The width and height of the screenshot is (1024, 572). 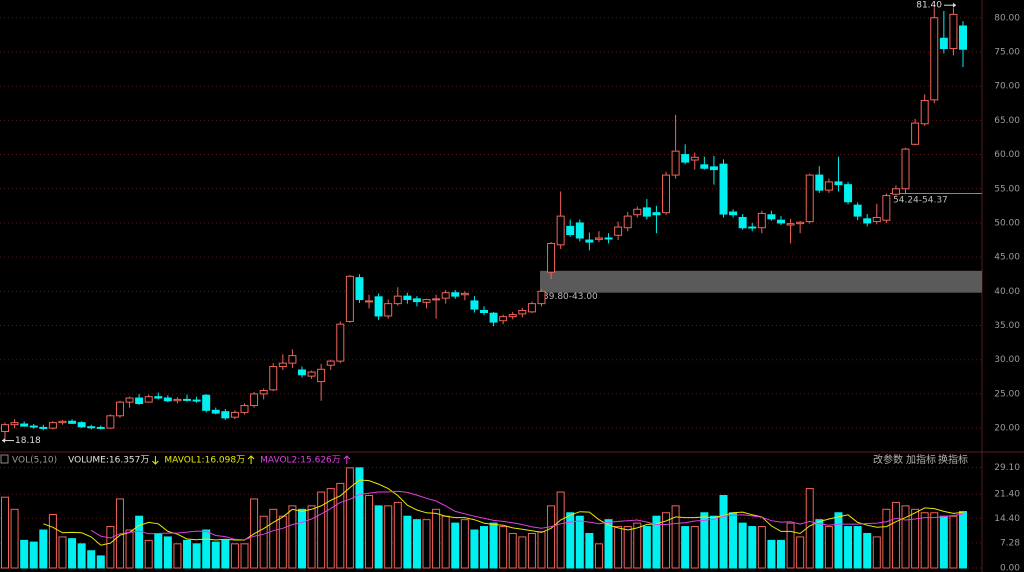 I want to click on y-tick-label: 70.00, so click(x=1007, y=87).